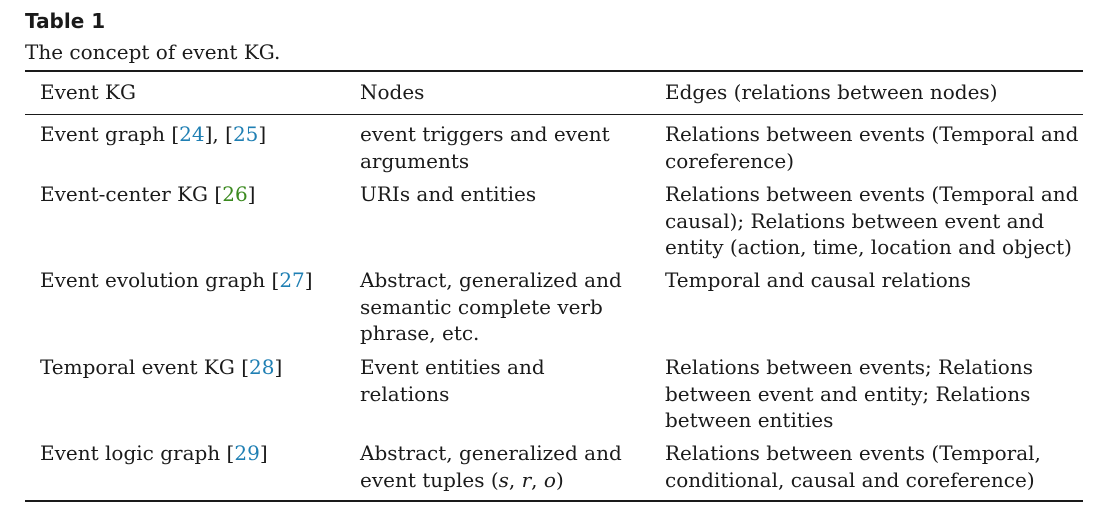 The width and height of the screenshot is (1114, 519). I want to click on row-event-kg: Event graph [24], [25], so click(153, 134).